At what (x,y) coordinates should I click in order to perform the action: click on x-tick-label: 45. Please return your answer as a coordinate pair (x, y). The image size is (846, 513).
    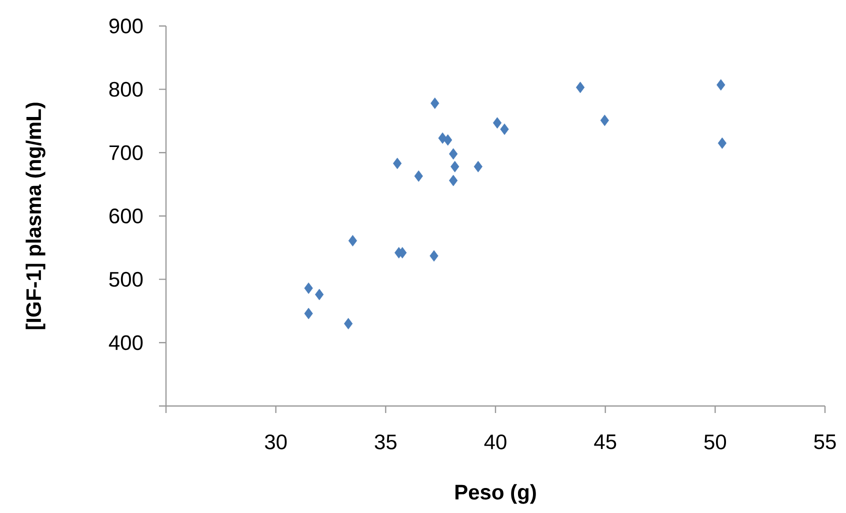
    Looking at the image, I should click on (605, 442).